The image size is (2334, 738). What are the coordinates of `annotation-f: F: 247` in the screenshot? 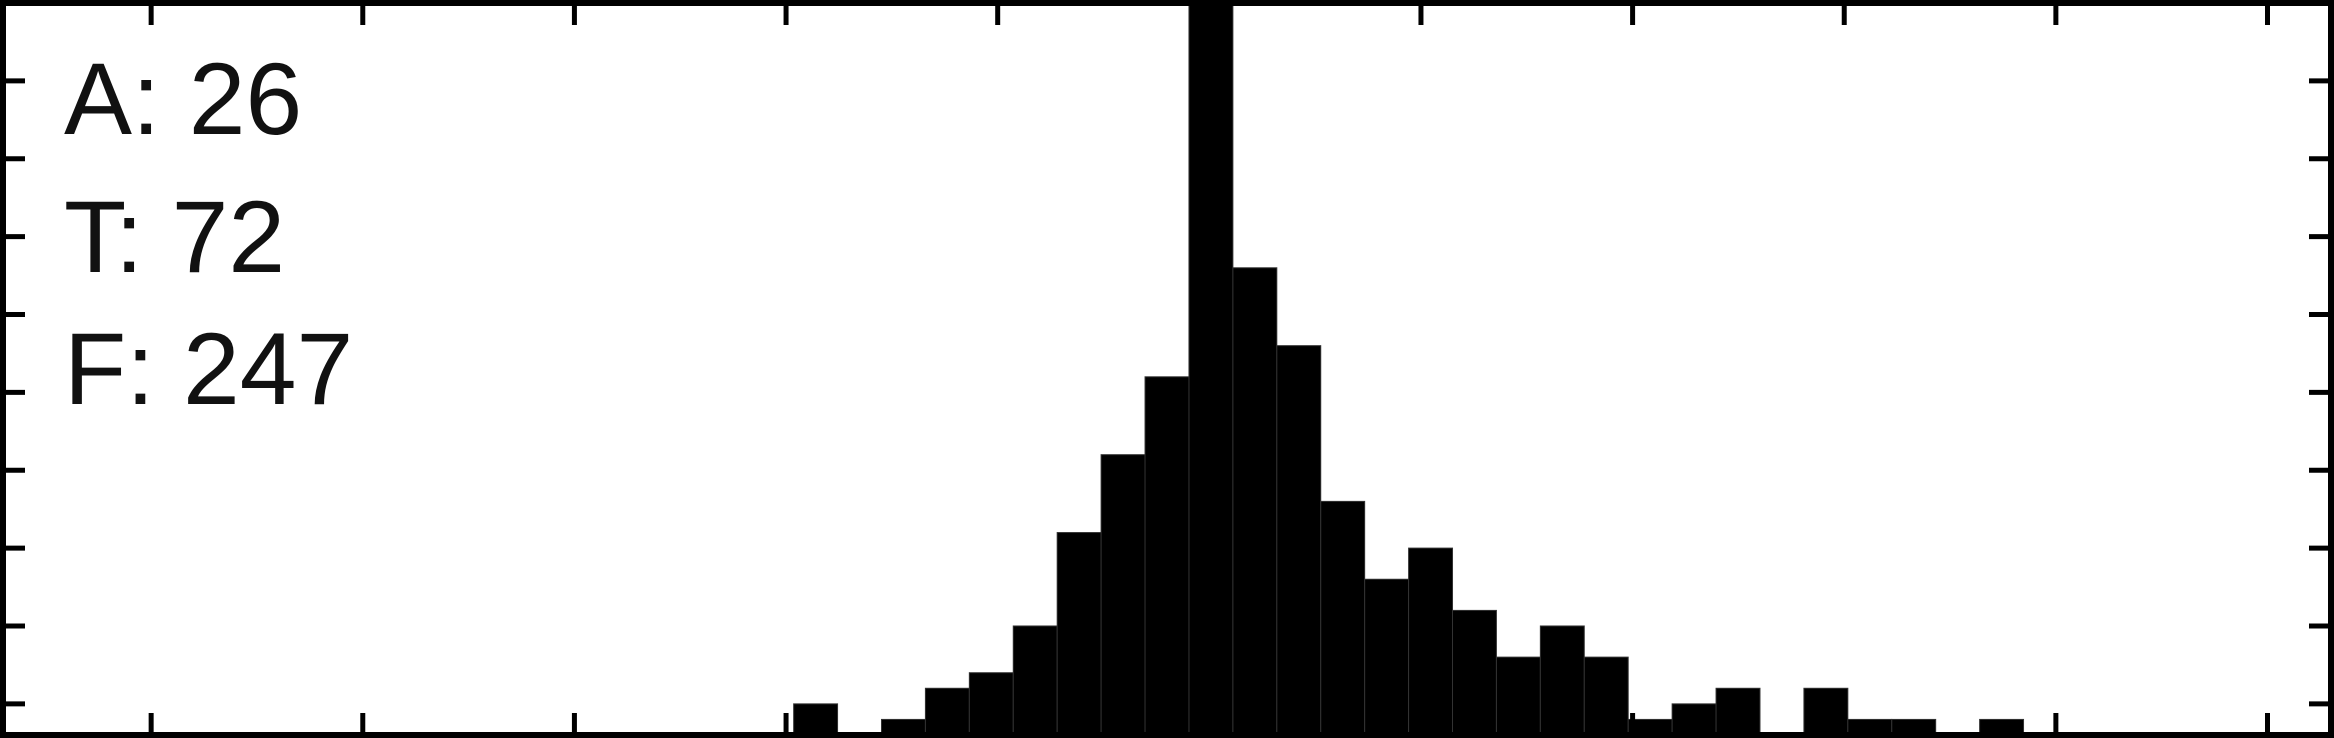 It's located at (209, 369).